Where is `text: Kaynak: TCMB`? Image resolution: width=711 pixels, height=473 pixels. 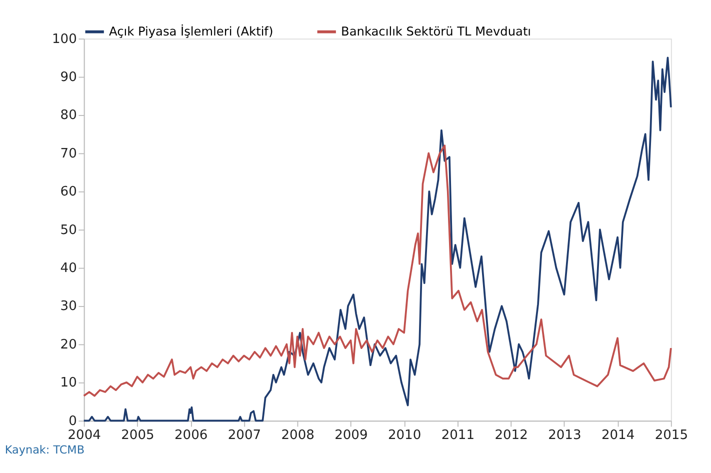 text: Kaynak: TCMB is located at coordinates (44, 449).